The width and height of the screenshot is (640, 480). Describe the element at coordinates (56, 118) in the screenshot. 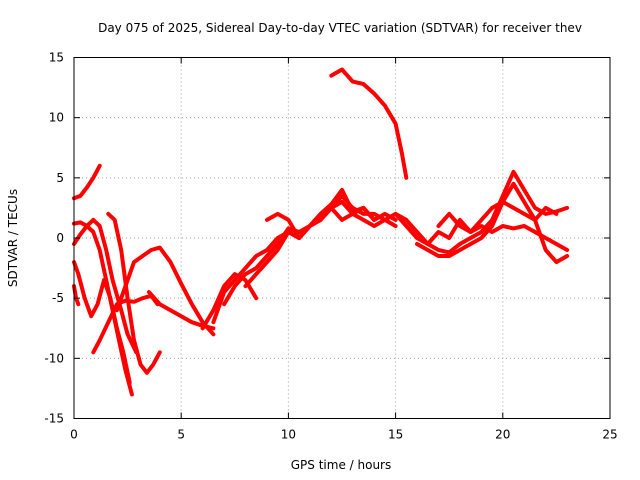

I see `y-tick-label: 10` at that location.